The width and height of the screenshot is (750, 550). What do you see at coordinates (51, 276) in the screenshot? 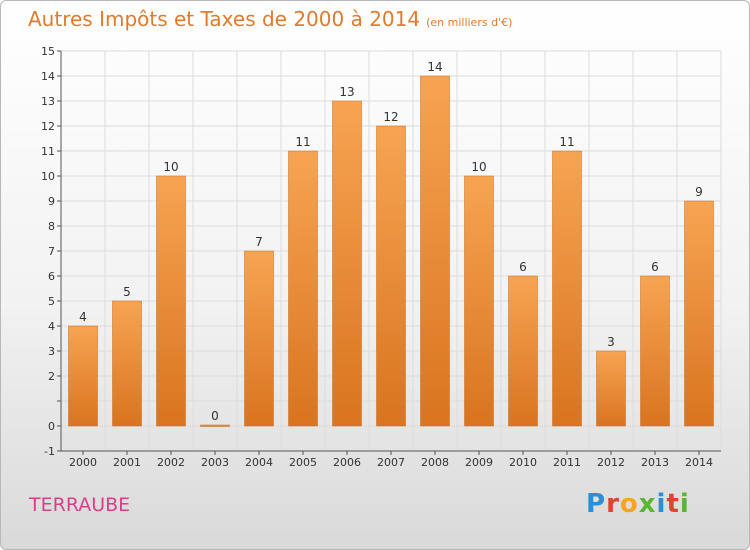
I see `y-tick-label: 6` at bounding box center [51, 276].